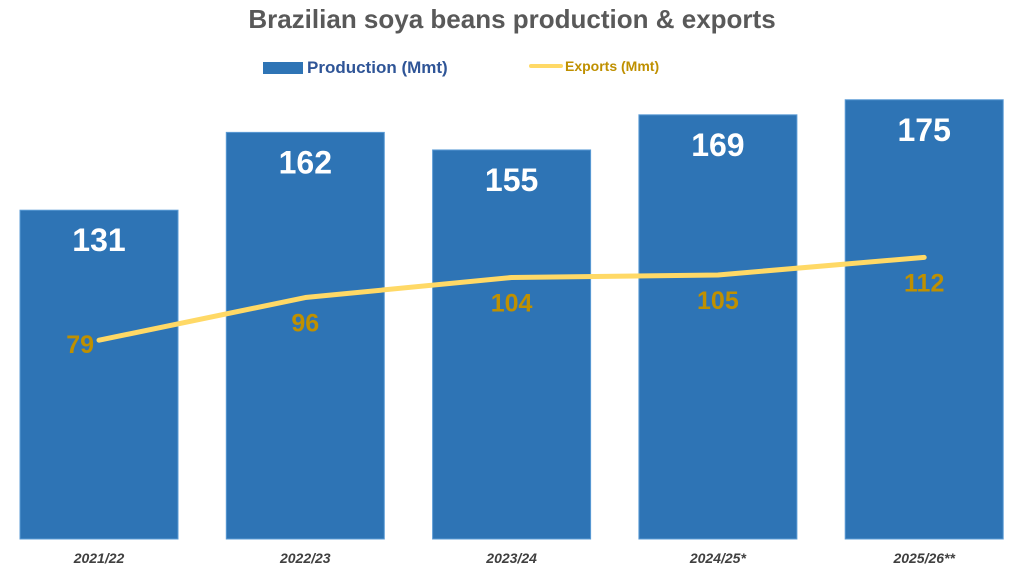 The image size is (1024, 574). What do you see at coordinates (717, 145) in the screenshot?
I see `production-value-label: 169` at bounding box center [717, 145].